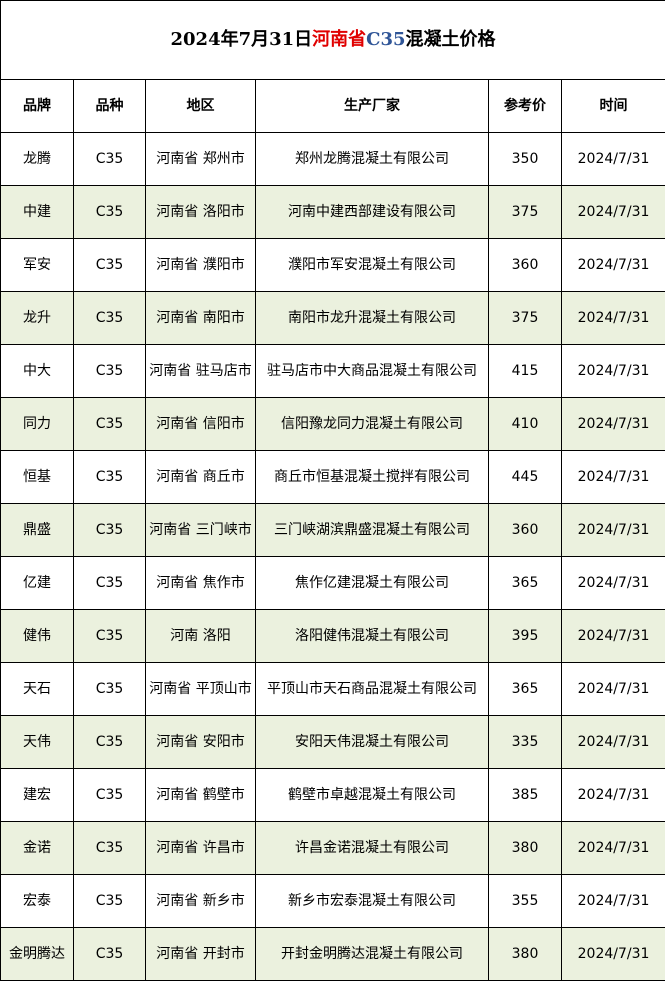 The image size is (665, 982). What do you see at coordinates (200, 159) in the screenshot?
I see `table-cell: 河南省 郑州市` at bounding box center [200, 159].